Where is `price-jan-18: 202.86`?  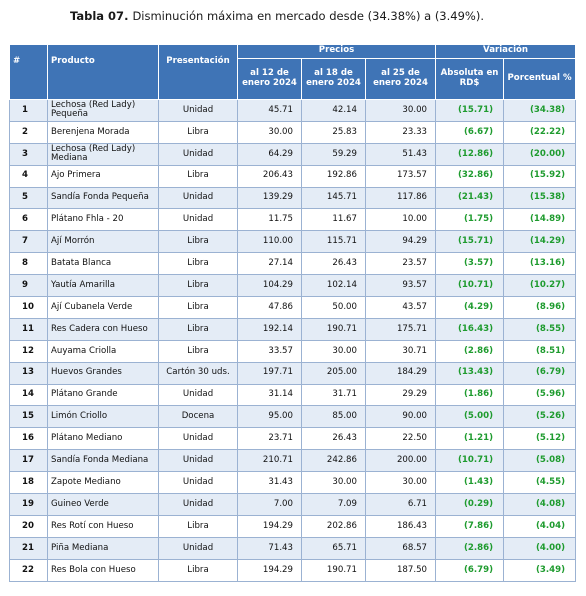 price-jan-18: 202.86 is located at coordinates (333, 526).